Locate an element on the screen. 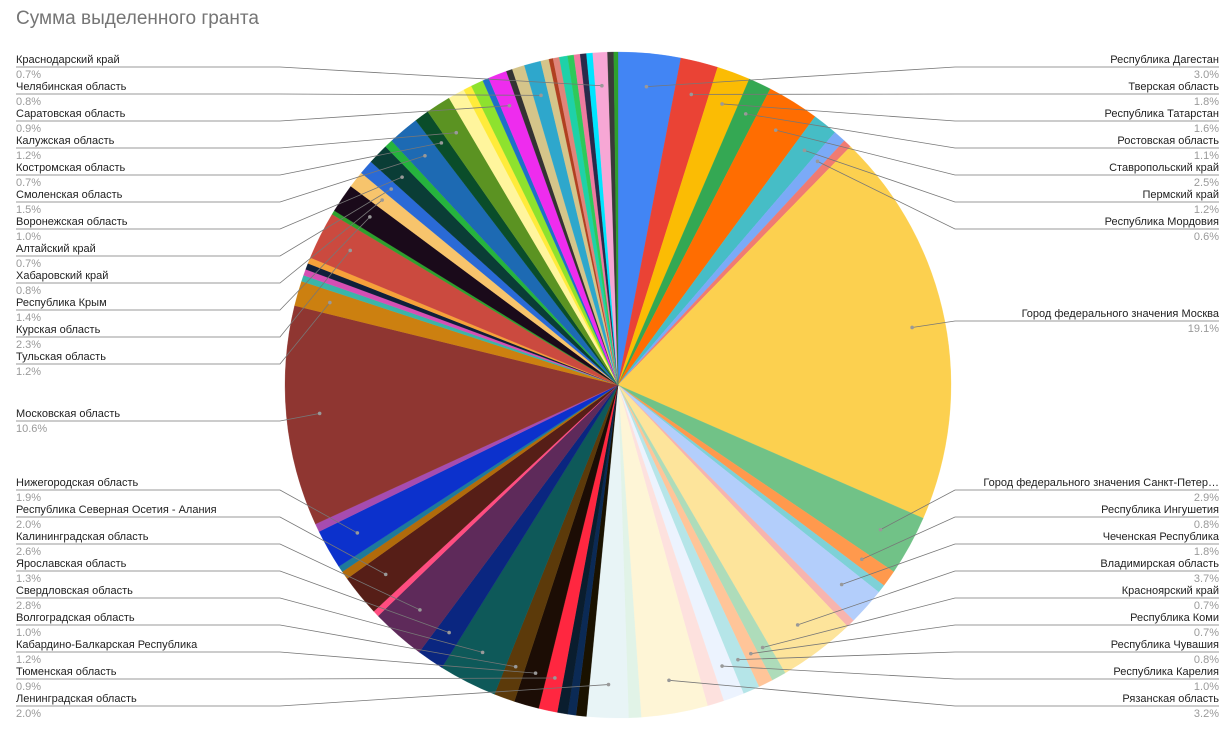 The width and height of the screenshot is (1230, 733). slice-percent: 0.8% is located at coordinates (28, 102).